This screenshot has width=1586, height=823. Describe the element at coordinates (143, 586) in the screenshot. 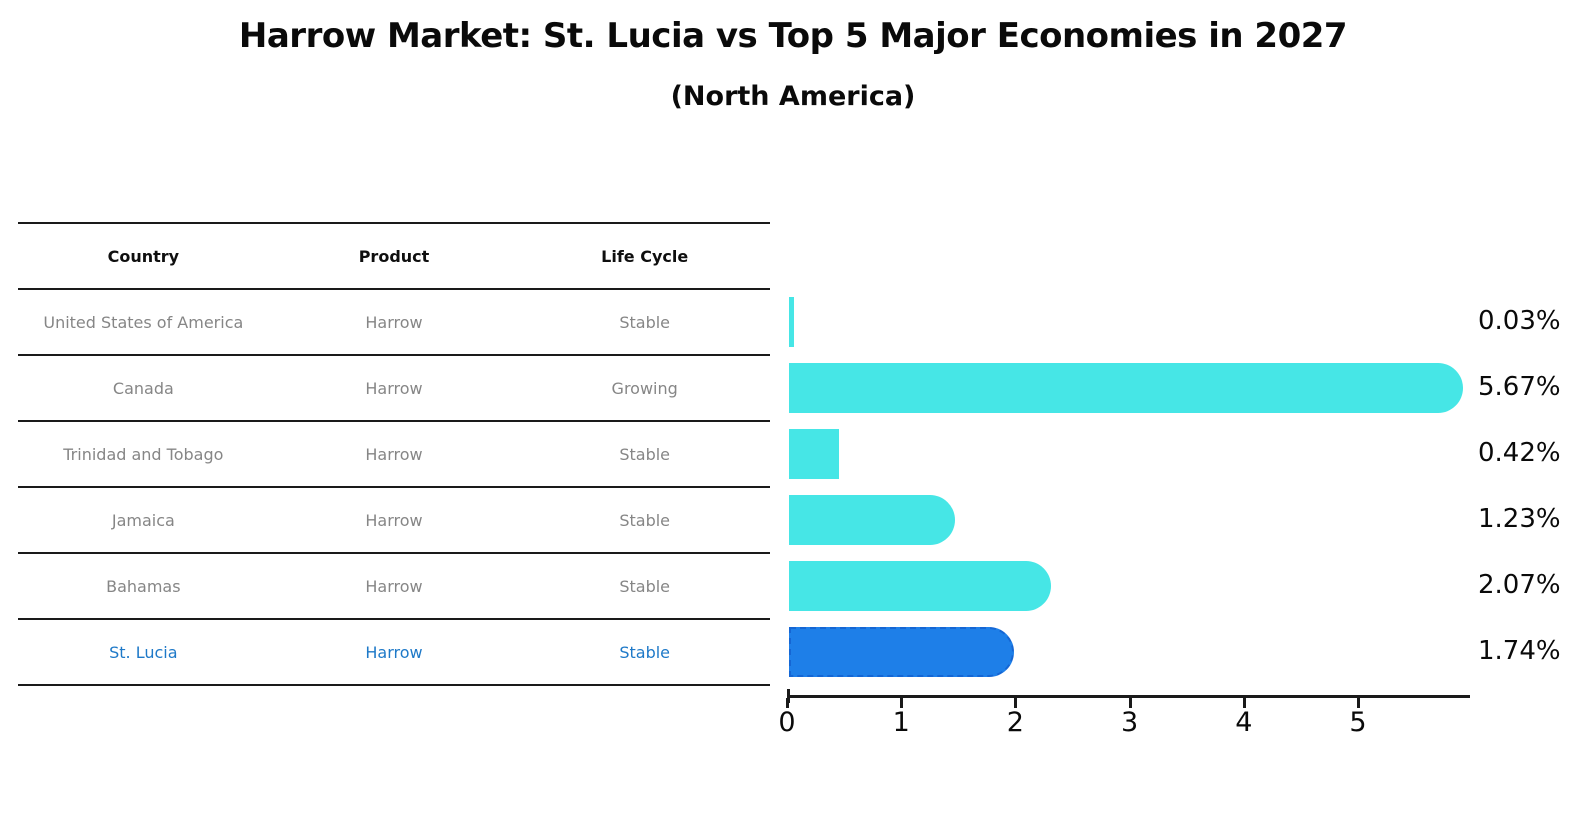

I see `table-cell-country: Bahamas` at that location.